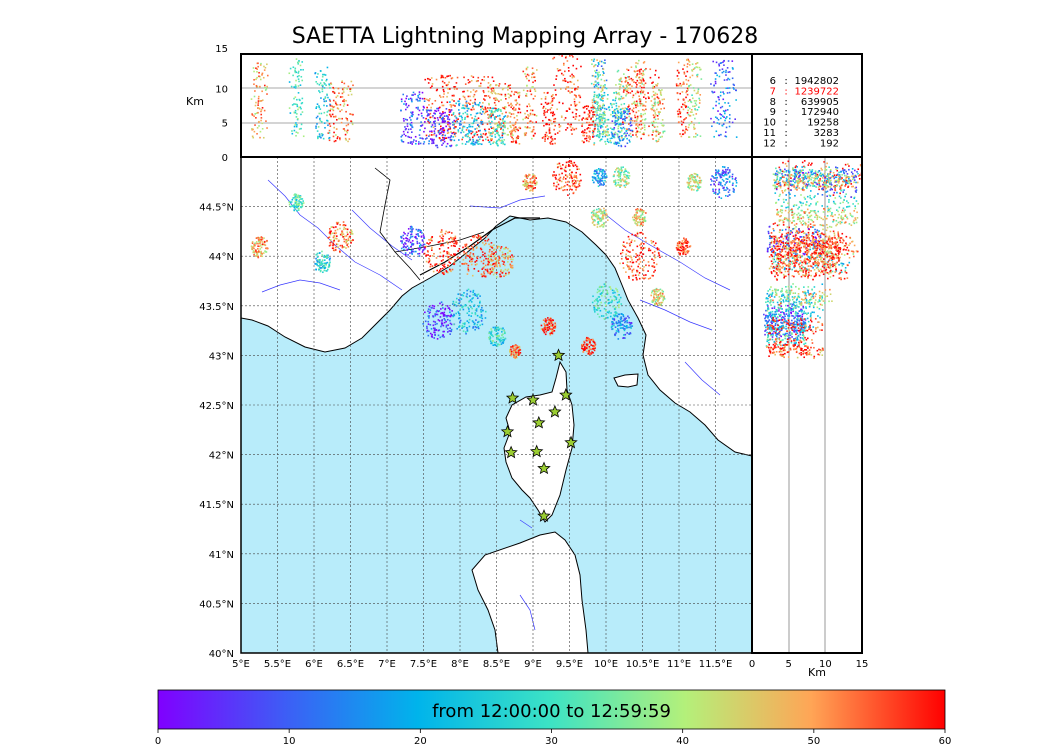  Describe the element at coordinates (296, 98) in the screenshot. I see `storm-cell-altitude` at that location.